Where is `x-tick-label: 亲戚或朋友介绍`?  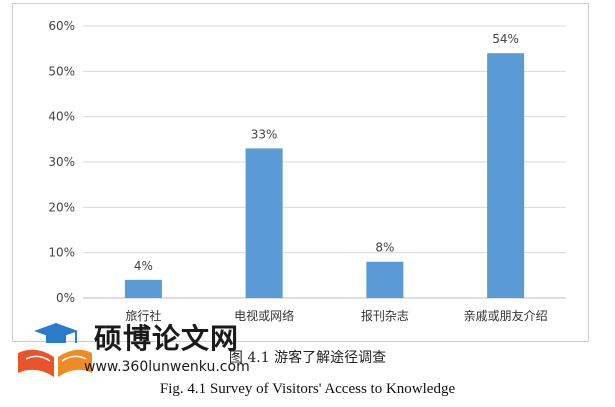
x-tick-label: 亲戚或朋友介绍 is located at coordinates (506, 316).